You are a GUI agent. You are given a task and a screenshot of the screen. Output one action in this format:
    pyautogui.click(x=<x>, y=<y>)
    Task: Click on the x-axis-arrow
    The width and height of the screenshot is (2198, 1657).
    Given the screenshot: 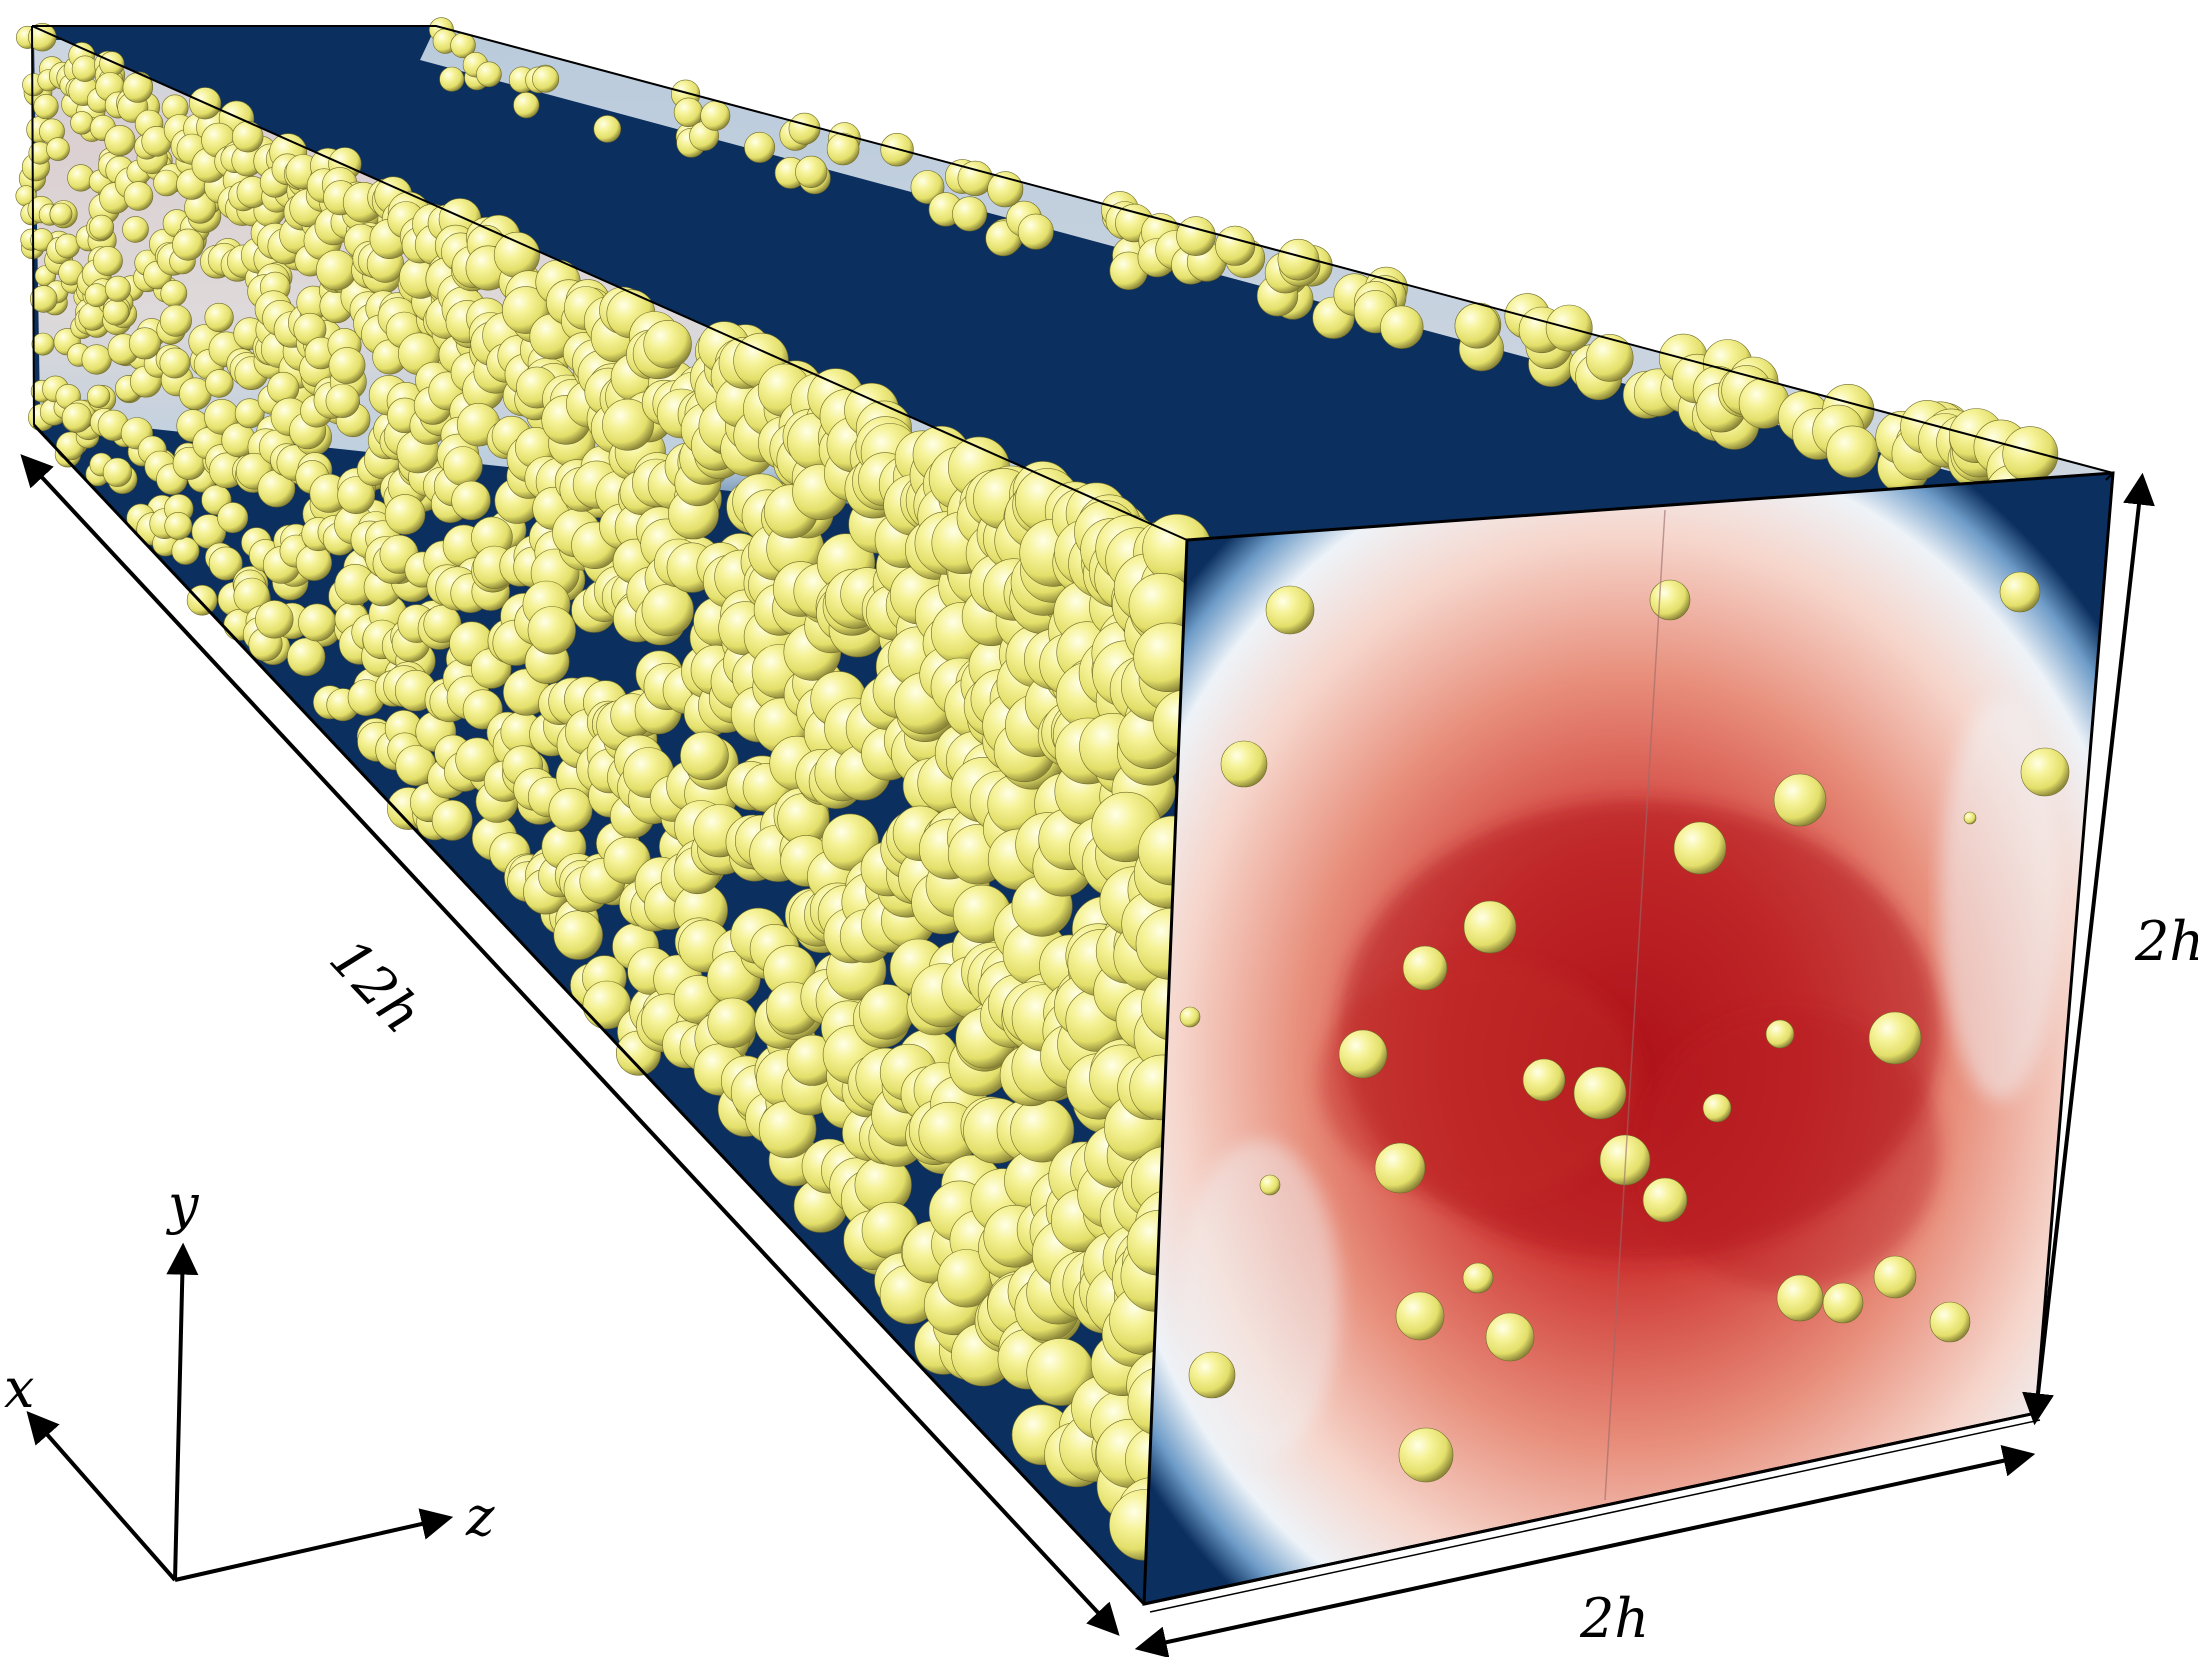 What is the action you would take?
    pyautogui.click(x=101, y=1496)
    